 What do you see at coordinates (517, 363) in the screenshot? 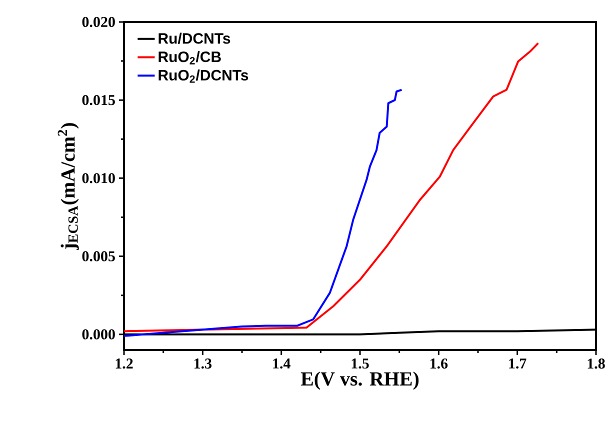
I see `x-tick-label: 1.7` at bounding box center [517, 363].